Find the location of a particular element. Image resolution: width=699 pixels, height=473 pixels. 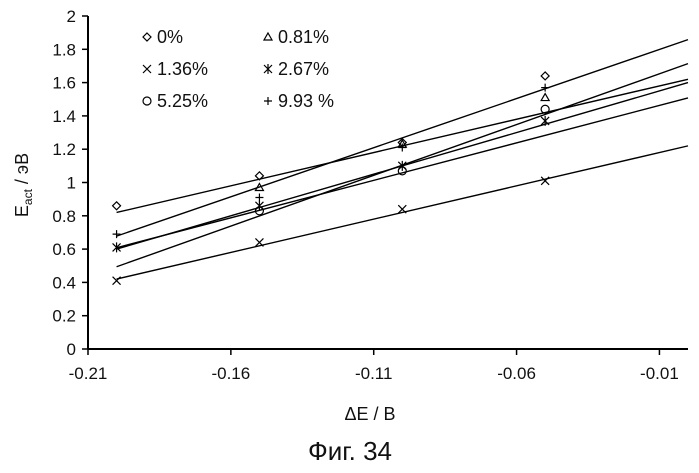

x-axis-title: ΔE / B is located at coordinates (369, 414).